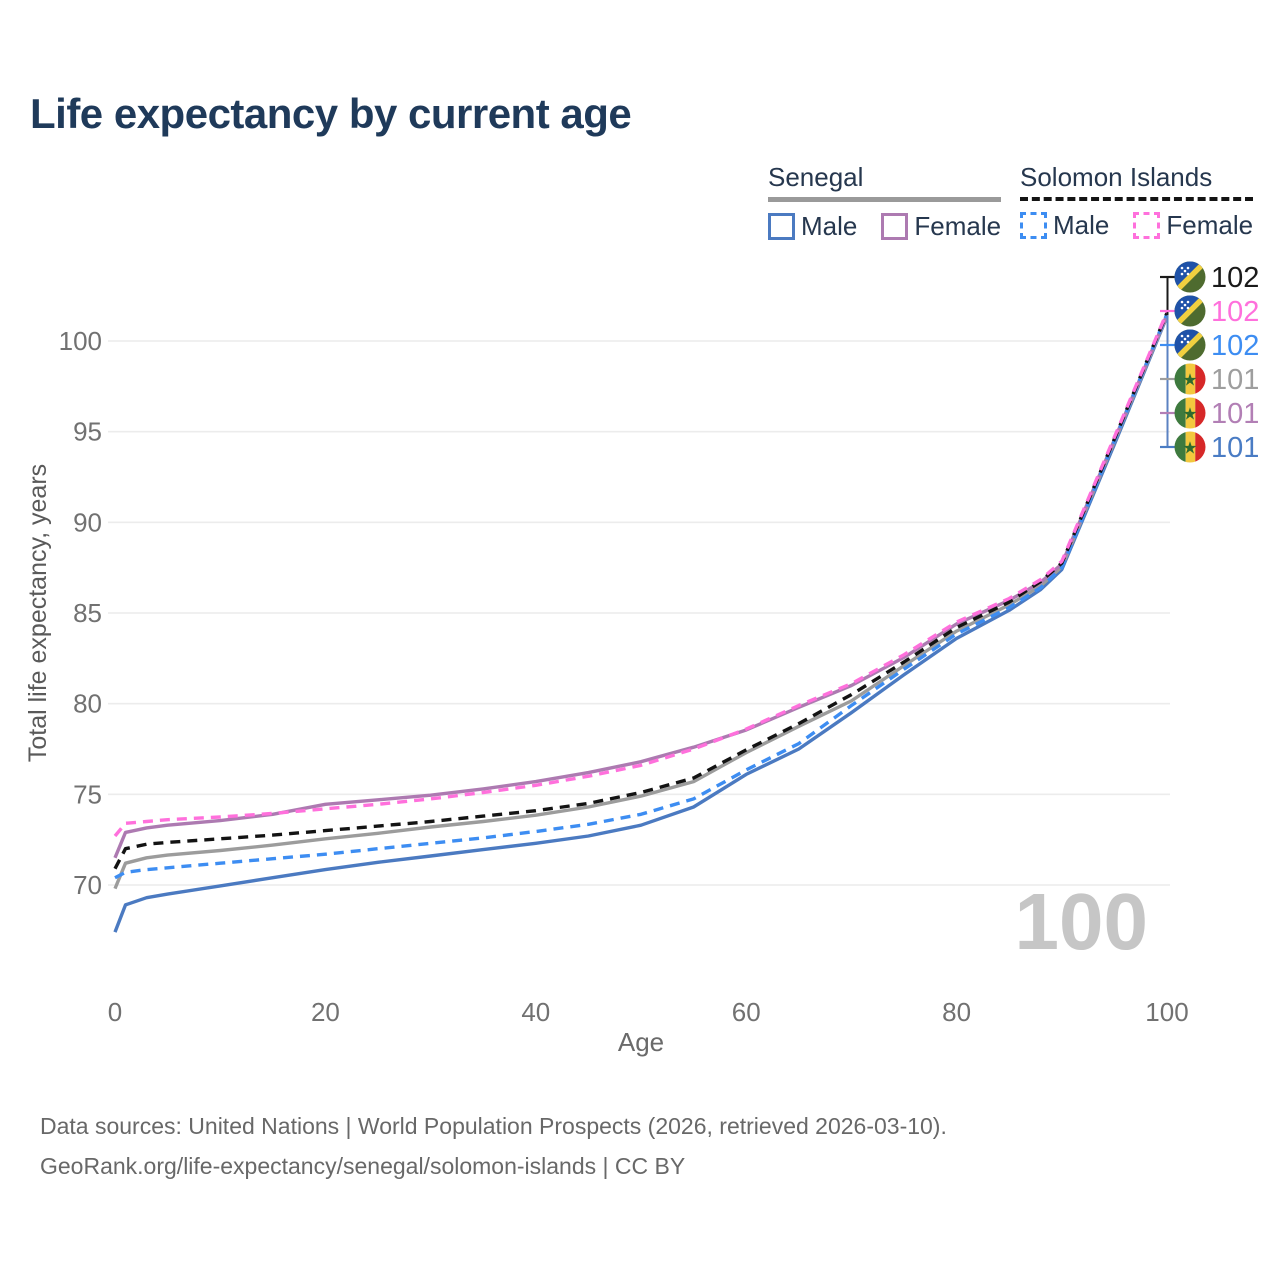 The image size is (1280, 1280). I want to click on y-tick-85: 85, so click(87, 613).